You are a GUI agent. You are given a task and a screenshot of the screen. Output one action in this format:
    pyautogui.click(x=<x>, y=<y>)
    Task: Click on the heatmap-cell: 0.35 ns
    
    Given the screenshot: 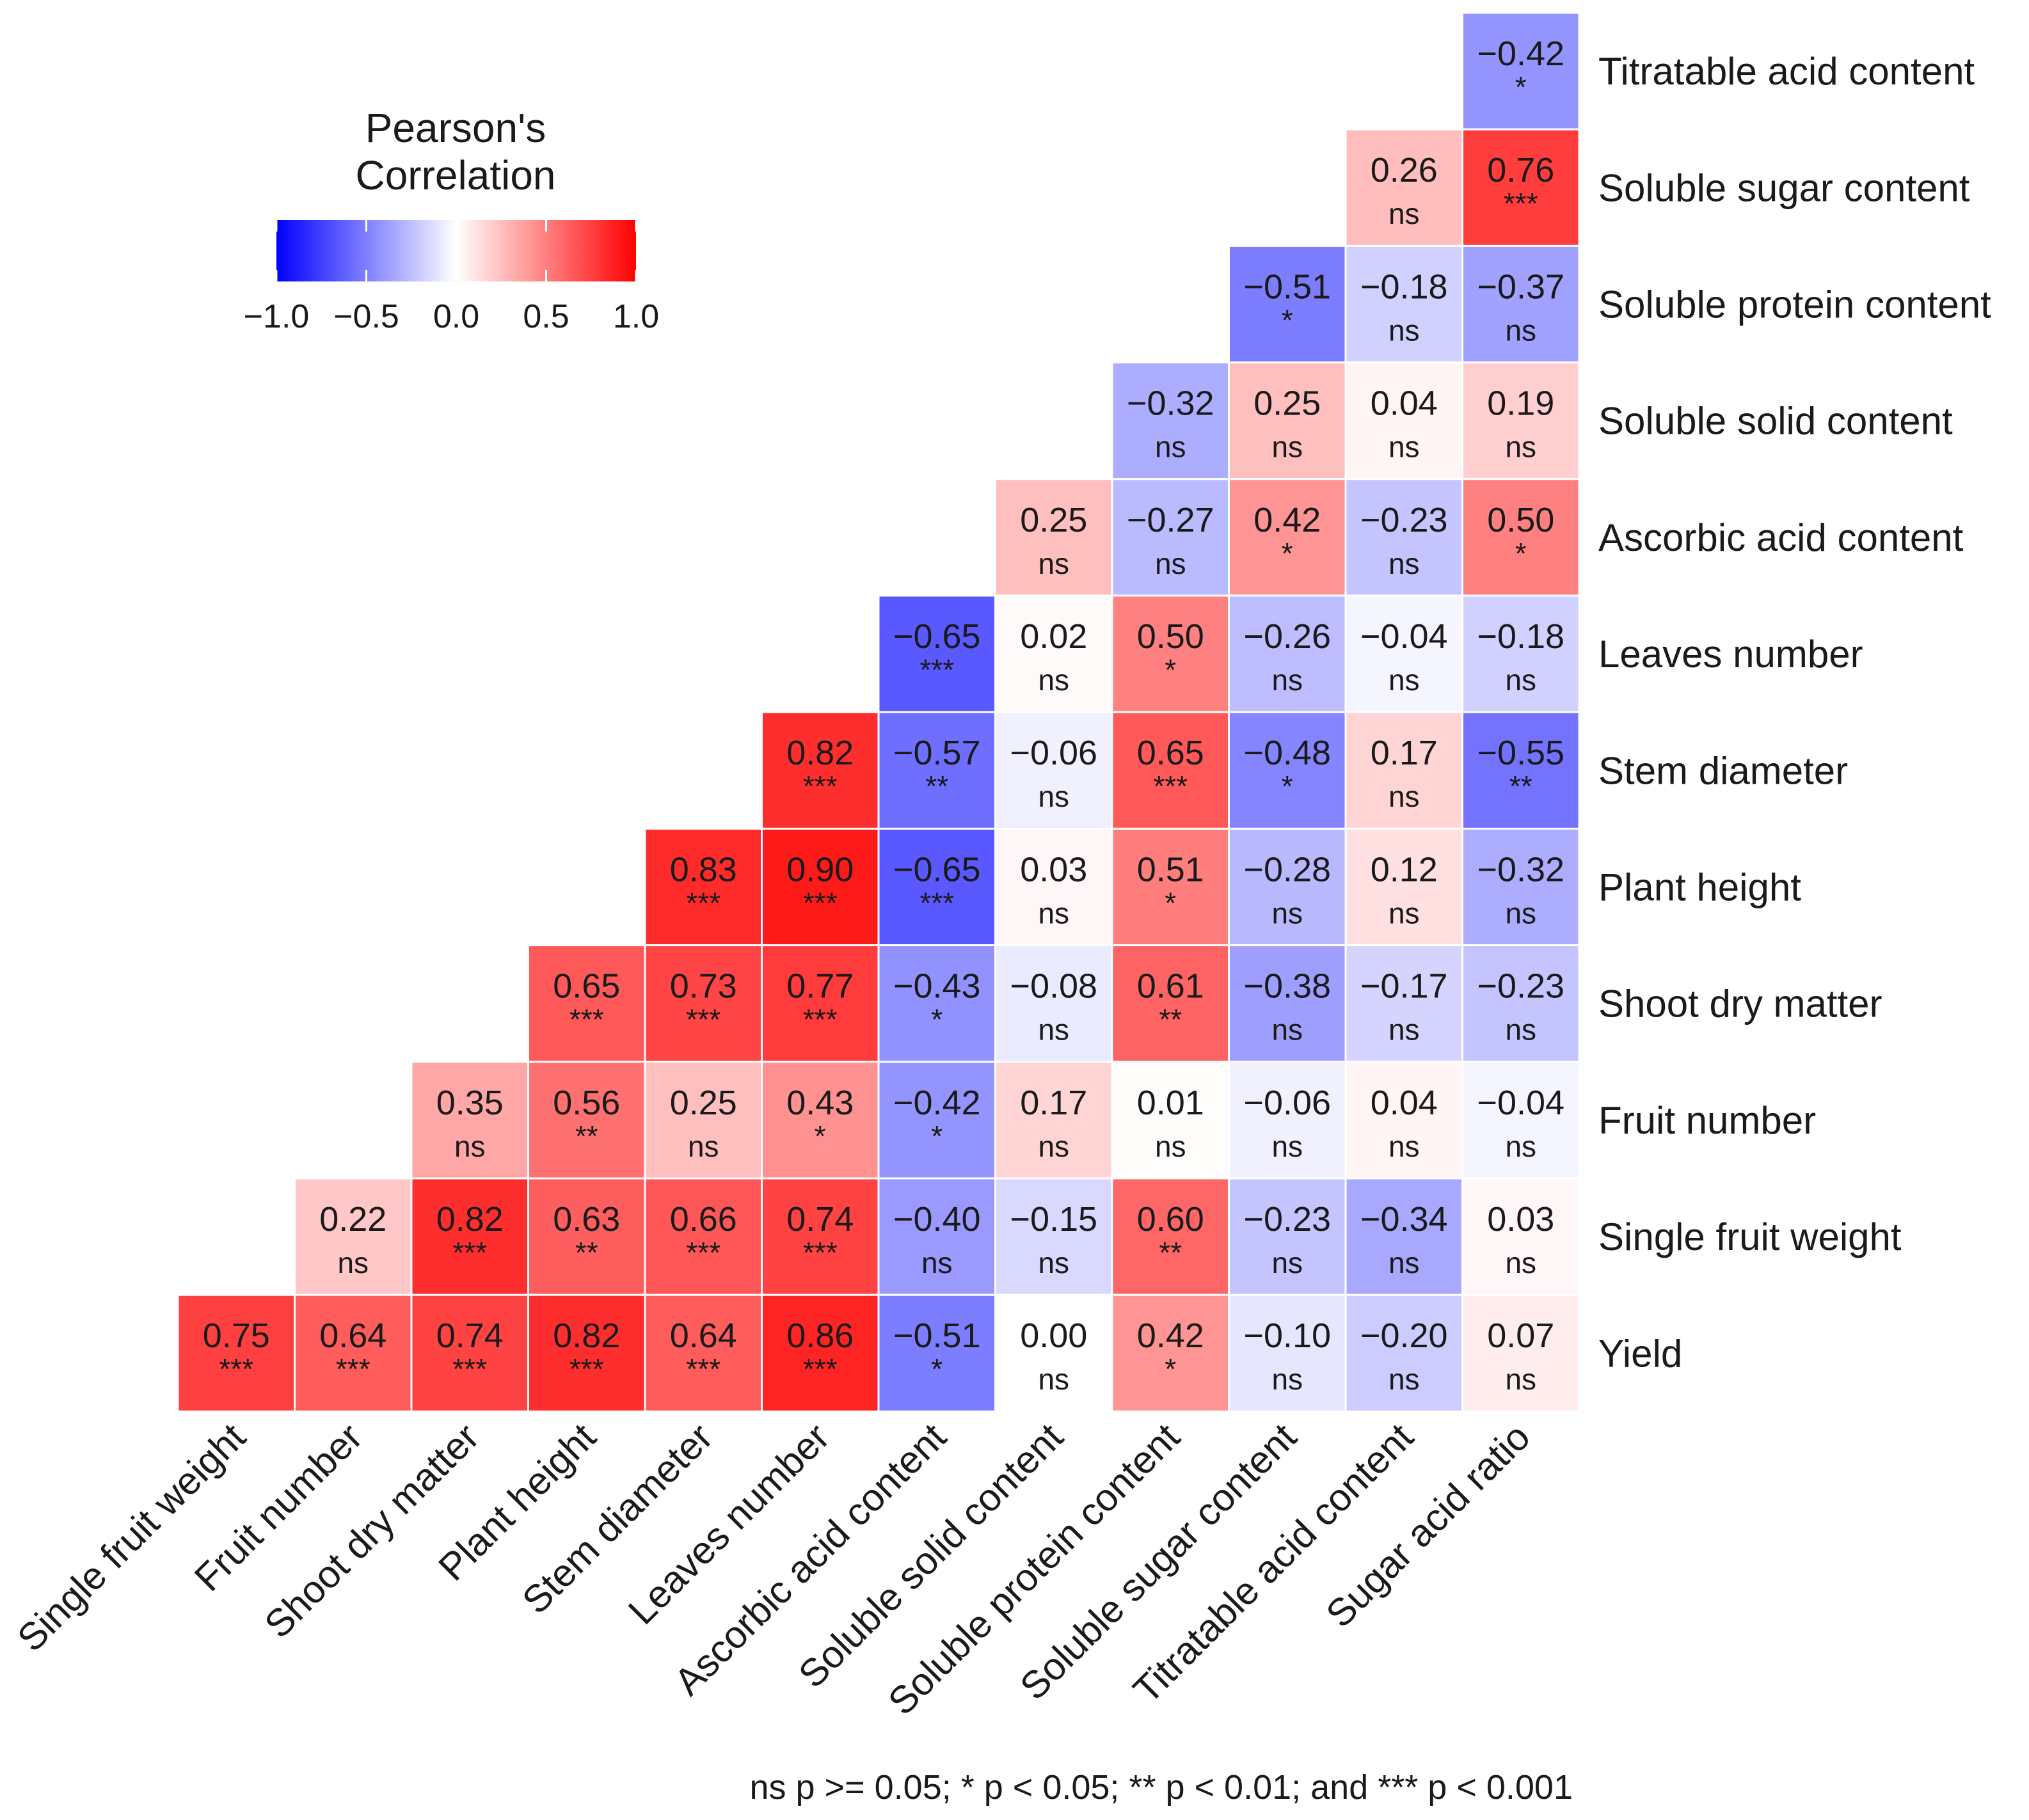 What is the action you would take?
    pyautogui.click(x=469, y=1120)
    